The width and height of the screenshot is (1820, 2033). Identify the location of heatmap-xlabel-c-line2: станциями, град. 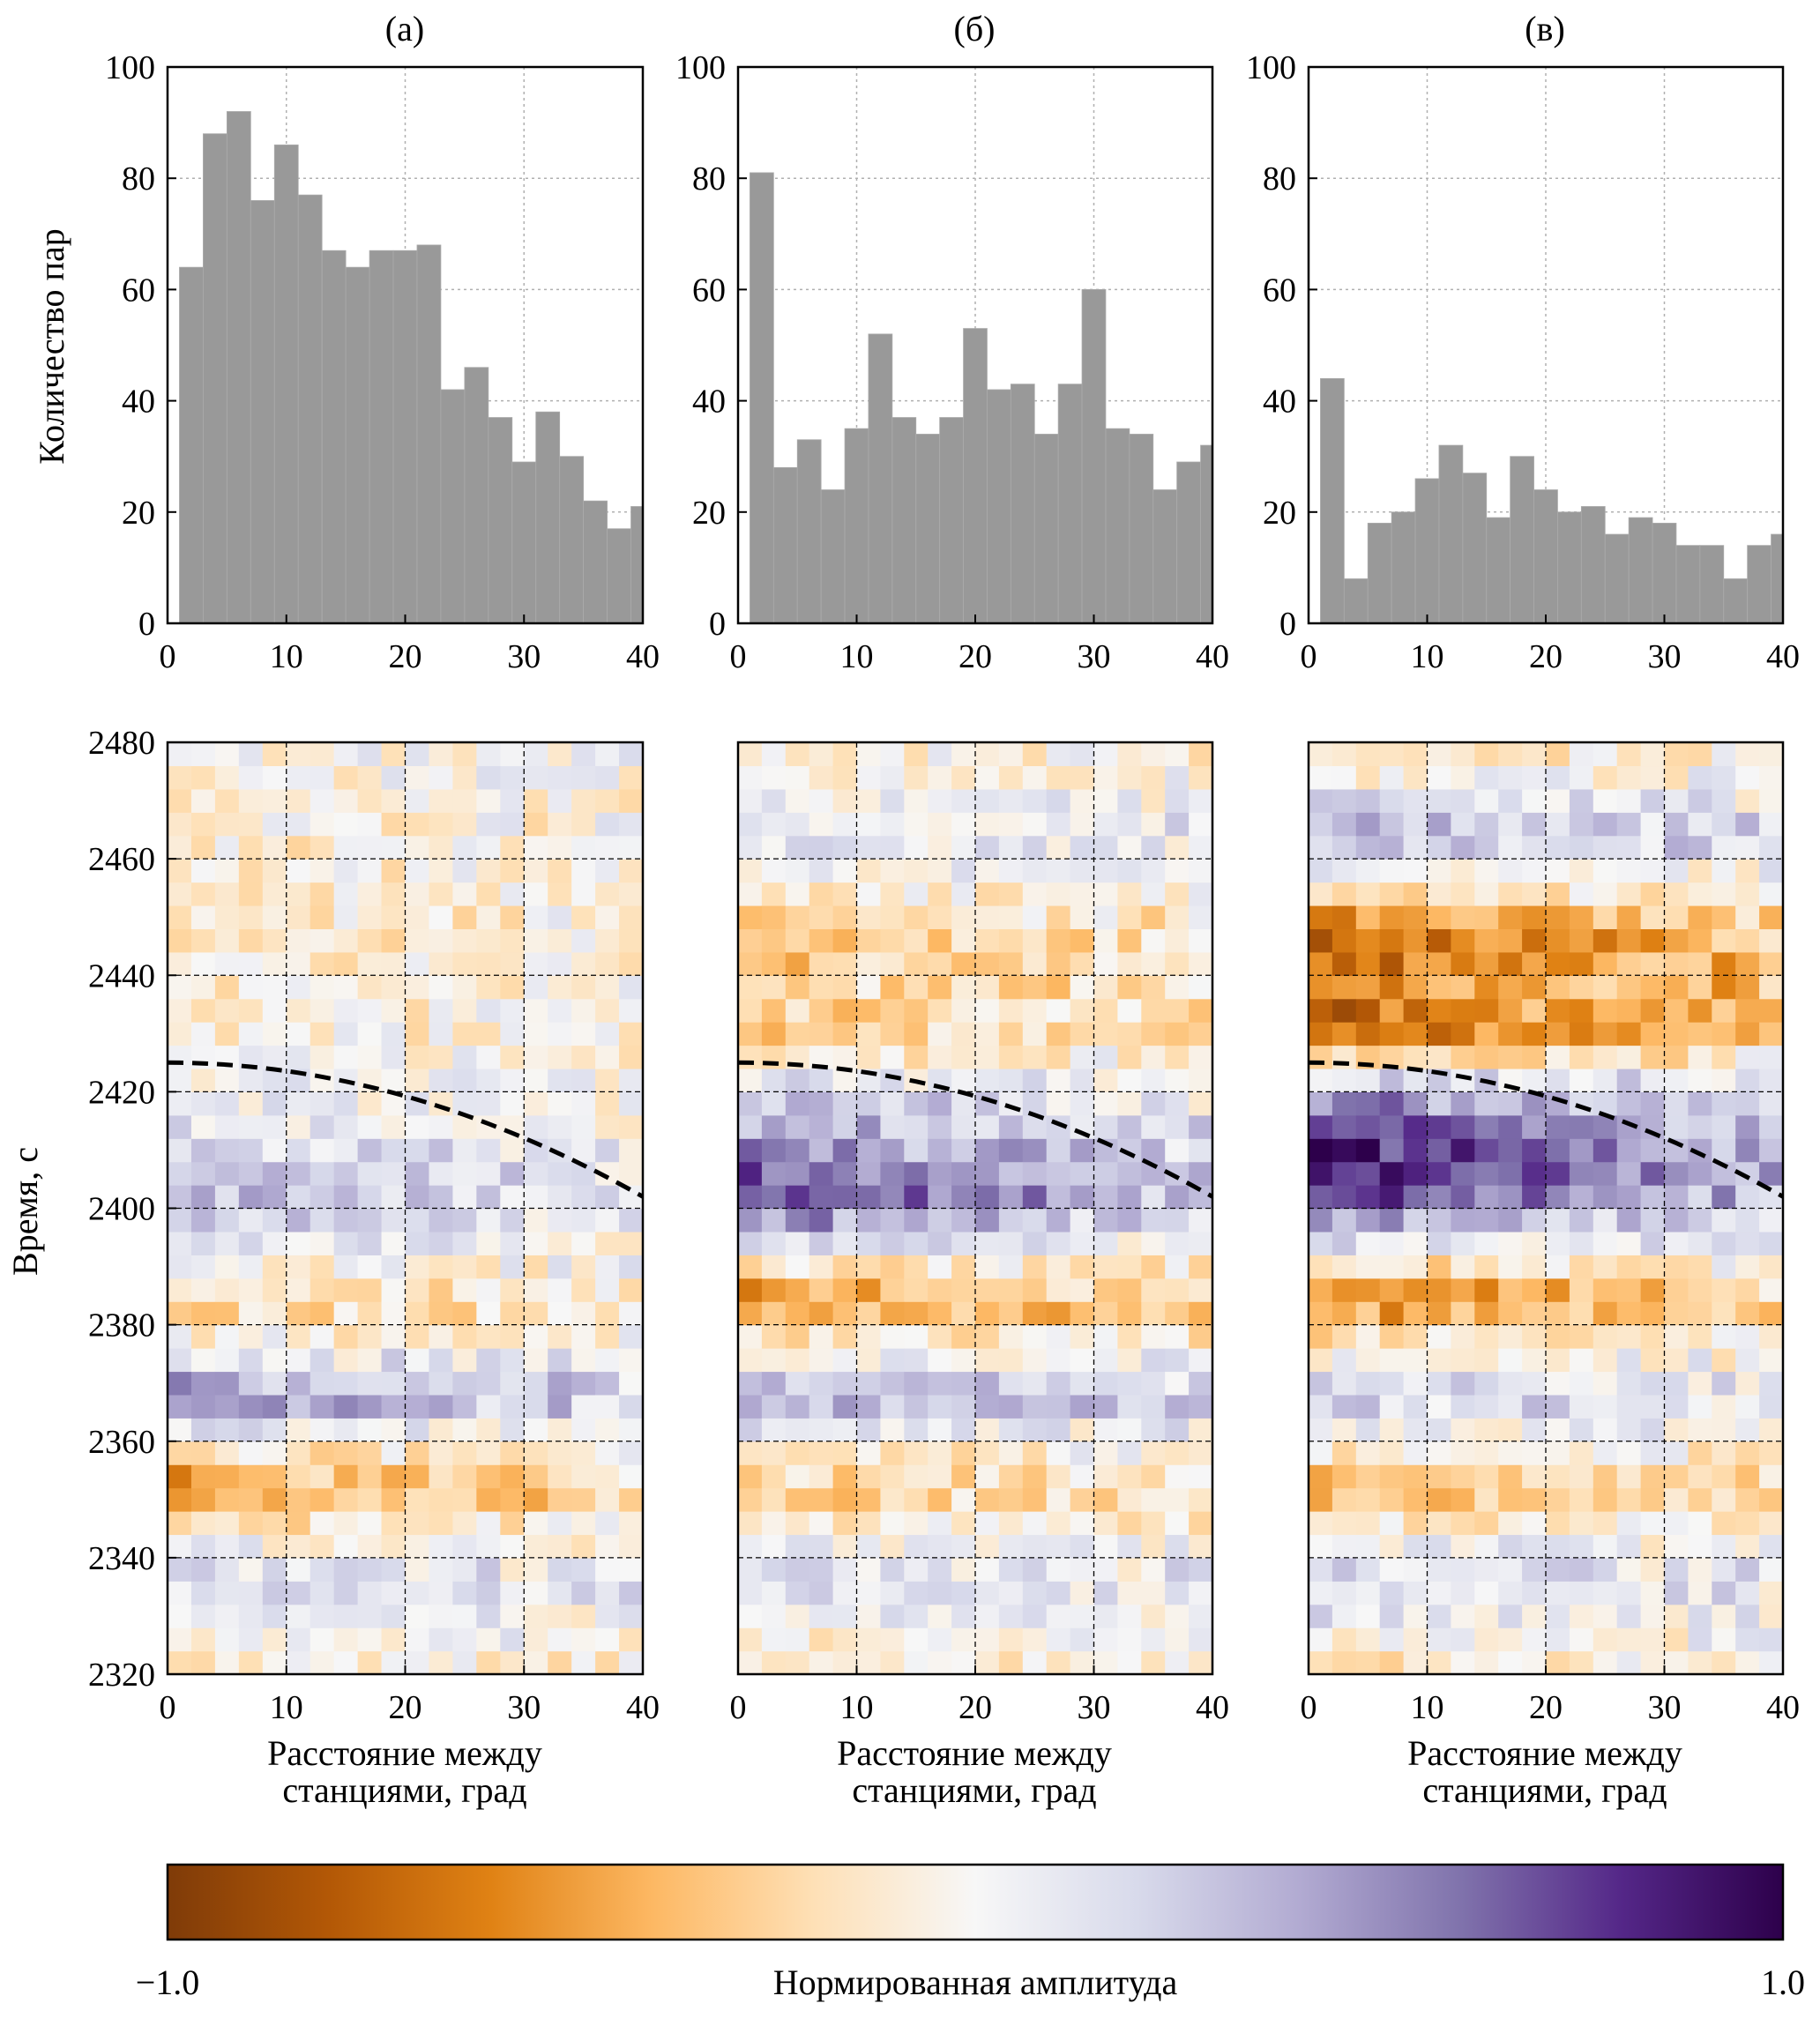
(1544, 1790).